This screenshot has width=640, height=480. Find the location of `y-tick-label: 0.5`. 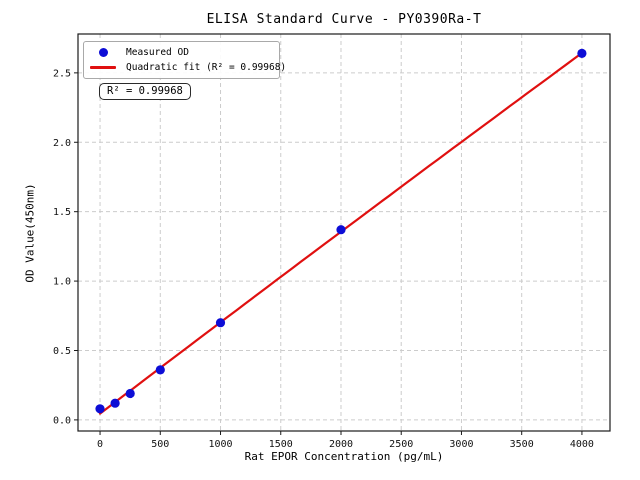

y-tick-label: 0.5 is located at coordinates (62, 351).